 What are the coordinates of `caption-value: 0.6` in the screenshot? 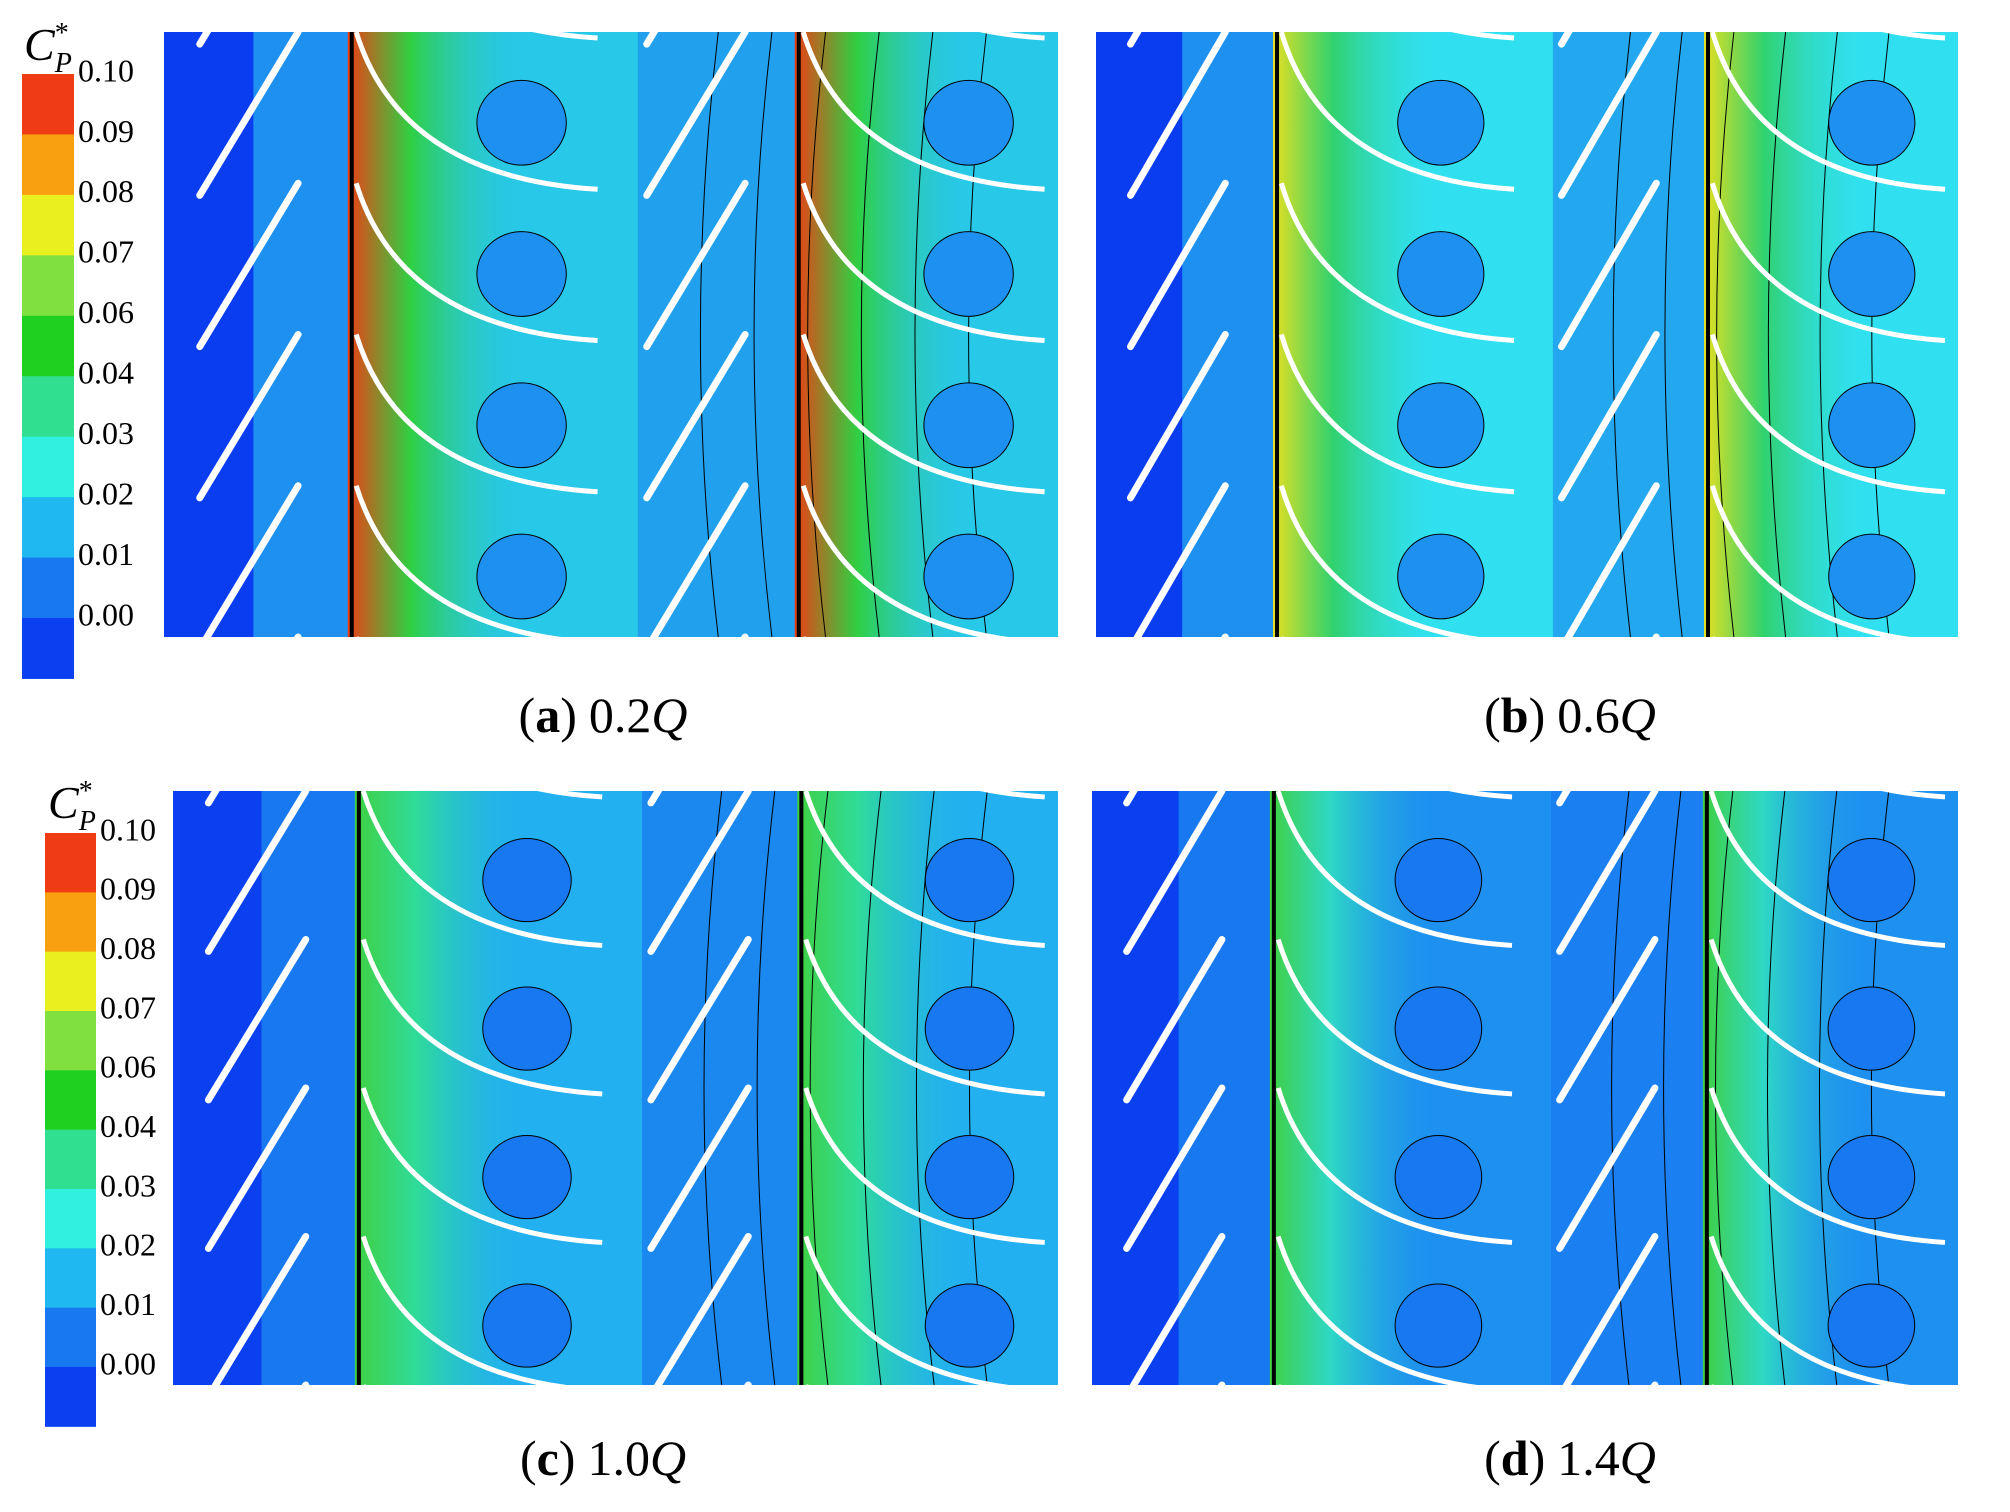 It's located at (1588, 715).